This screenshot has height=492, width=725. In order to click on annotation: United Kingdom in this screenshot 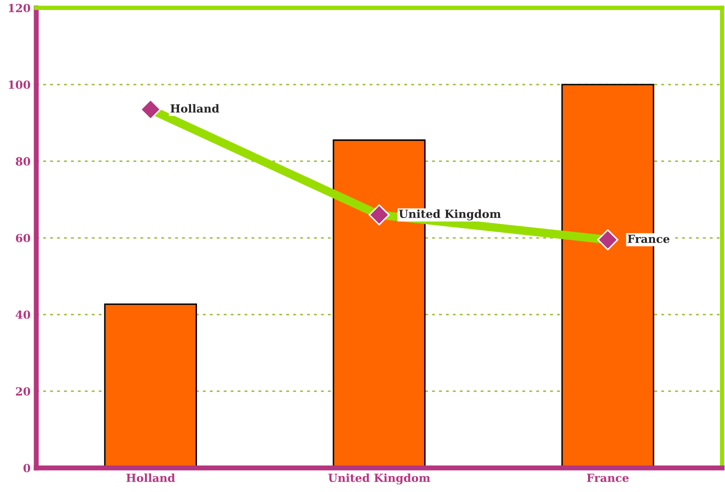, I will do `click(450, 214)`.